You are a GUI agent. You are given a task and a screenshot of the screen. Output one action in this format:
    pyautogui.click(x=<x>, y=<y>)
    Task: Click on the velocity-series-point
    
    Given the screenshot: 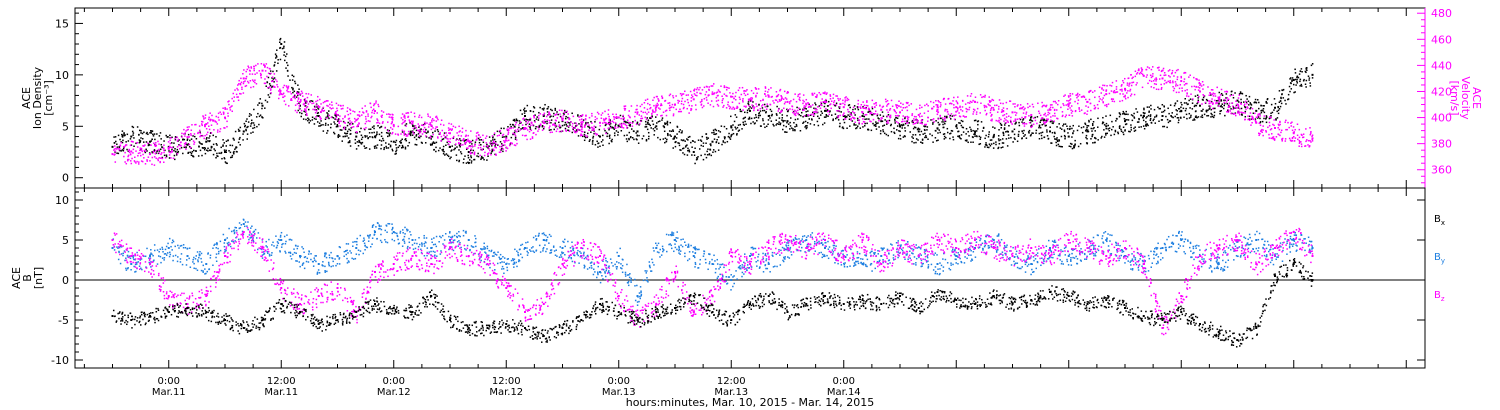 What is the action you would take?
    pyautogui.click(x=900, y=112)
    